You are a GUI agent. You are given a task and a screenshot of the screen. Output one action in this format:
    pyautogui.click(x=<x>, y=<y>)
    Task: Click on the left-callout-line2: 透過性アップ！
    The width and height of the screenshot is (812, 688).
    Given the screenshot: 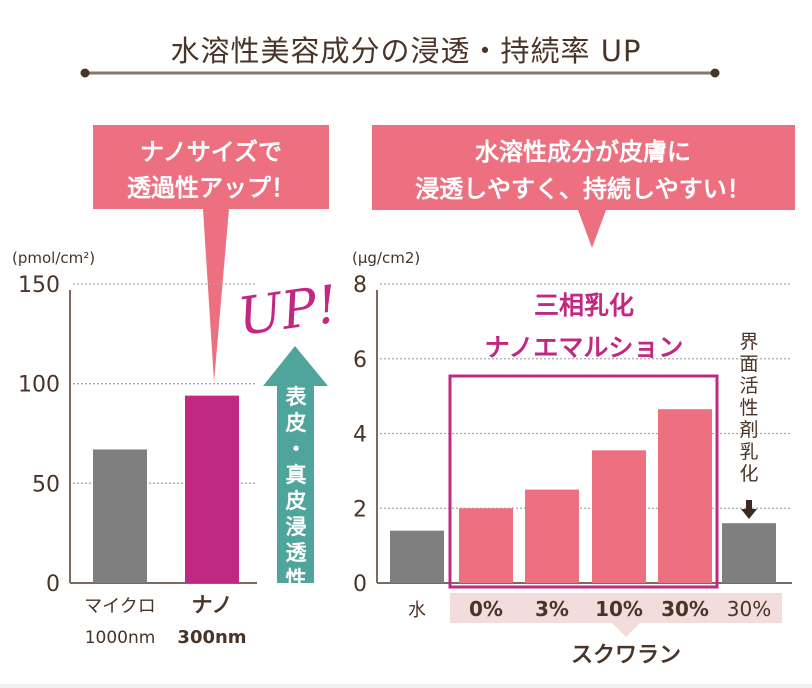 What is the action you would take?
    pyautogui.click(x=211, y=188)
    